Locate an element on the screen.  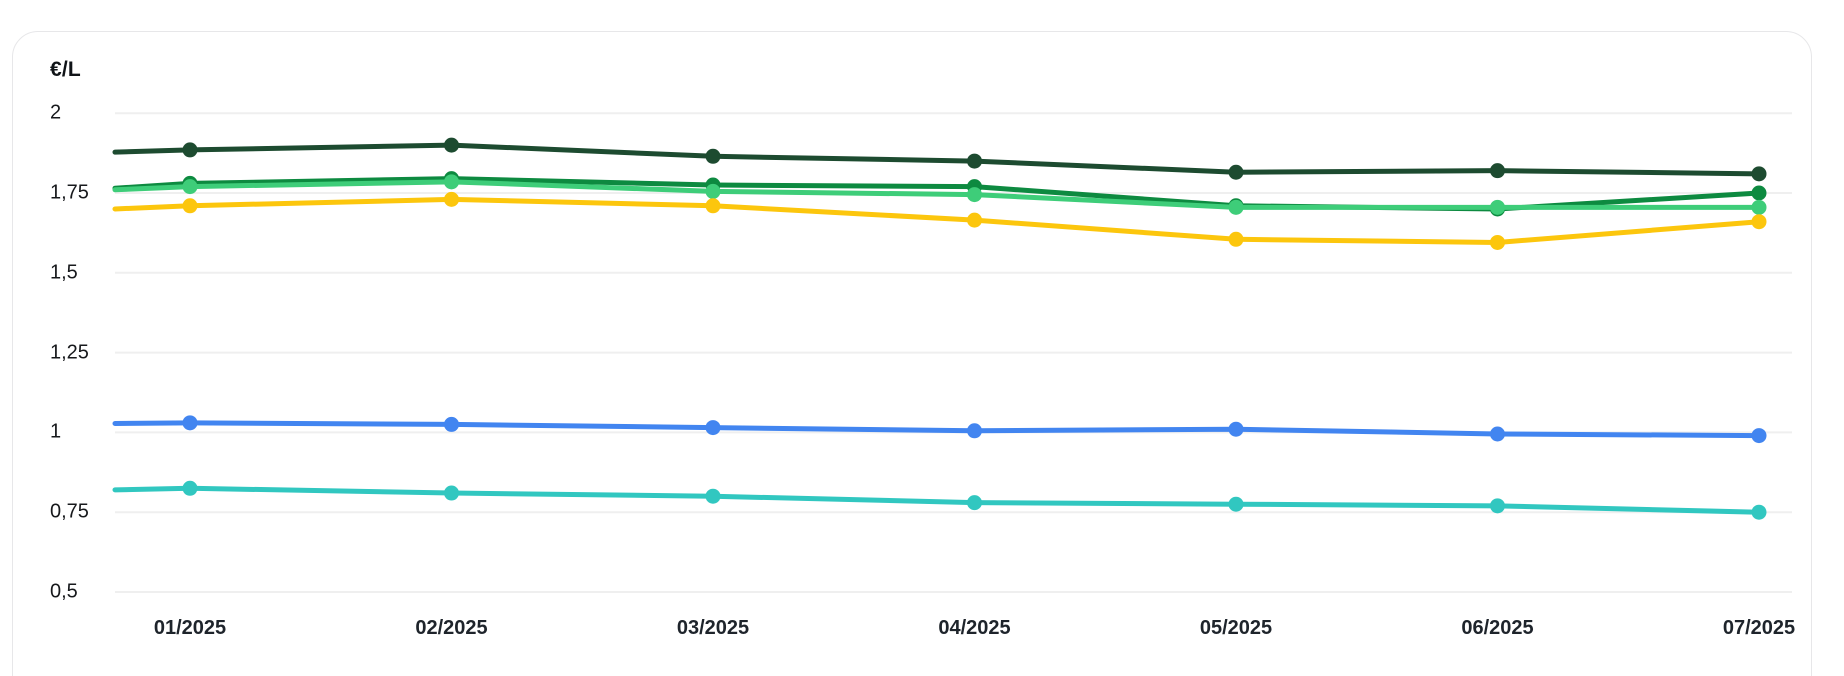
x-axis-label: 06/2025 is located at coordinates (1497, 628).